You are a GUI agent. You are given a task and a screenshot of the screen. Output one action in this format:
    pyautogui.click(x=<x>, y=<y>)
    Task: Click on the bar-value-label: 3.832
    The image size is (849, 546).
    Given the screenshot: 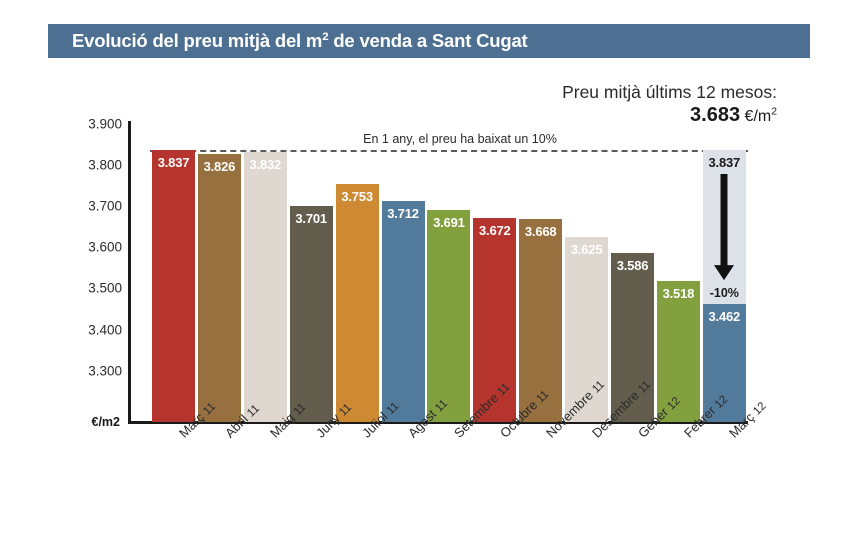 What is the action you would take?
    pyautogui.click(x=265, y=164)
    